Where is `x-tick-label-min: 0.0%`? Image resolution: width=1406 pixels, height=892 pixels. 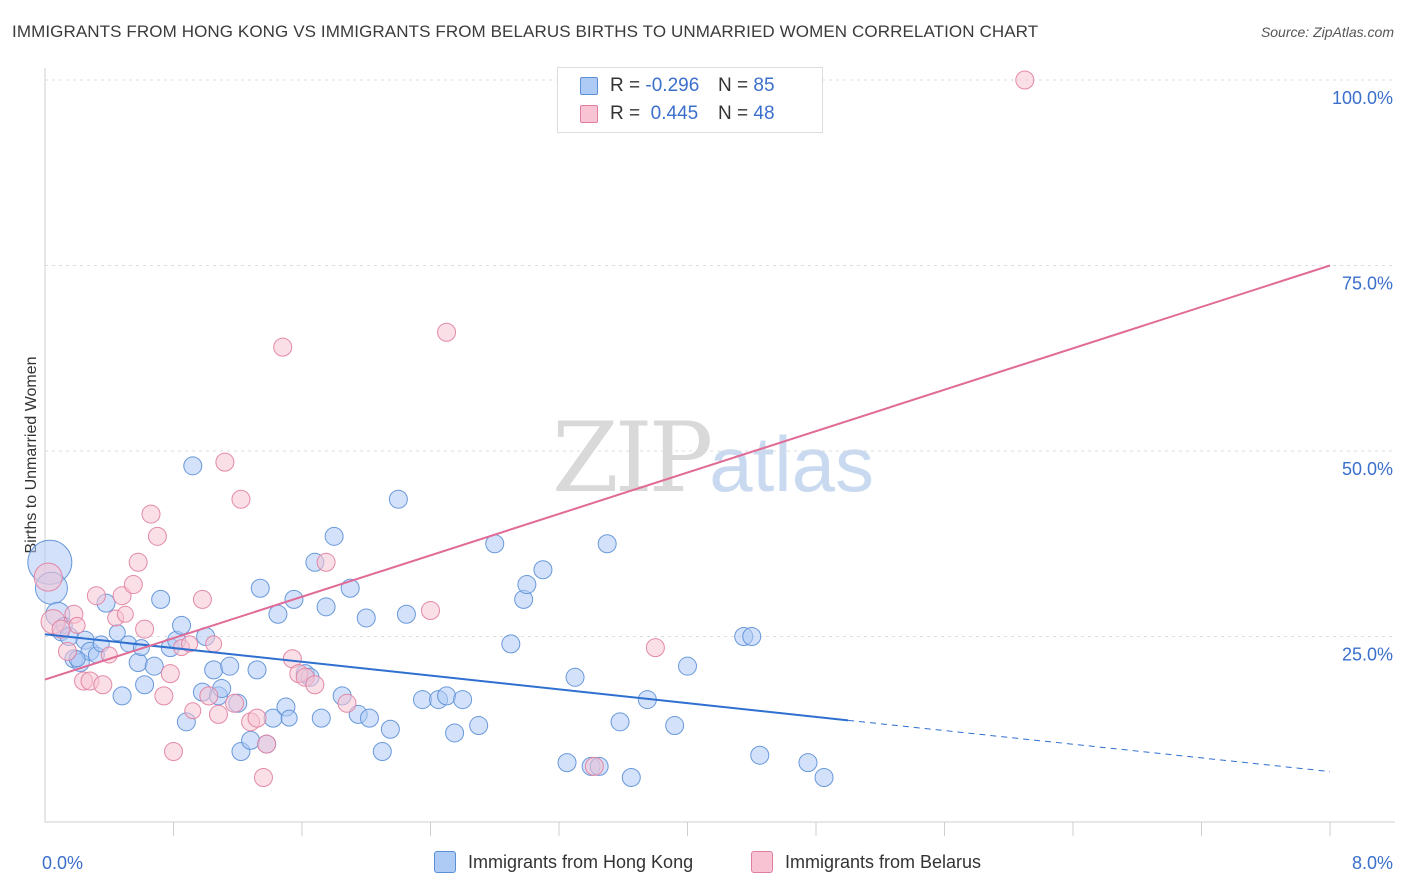
x-tick-label-min: 0.0% is located at coordinates (62, 863).